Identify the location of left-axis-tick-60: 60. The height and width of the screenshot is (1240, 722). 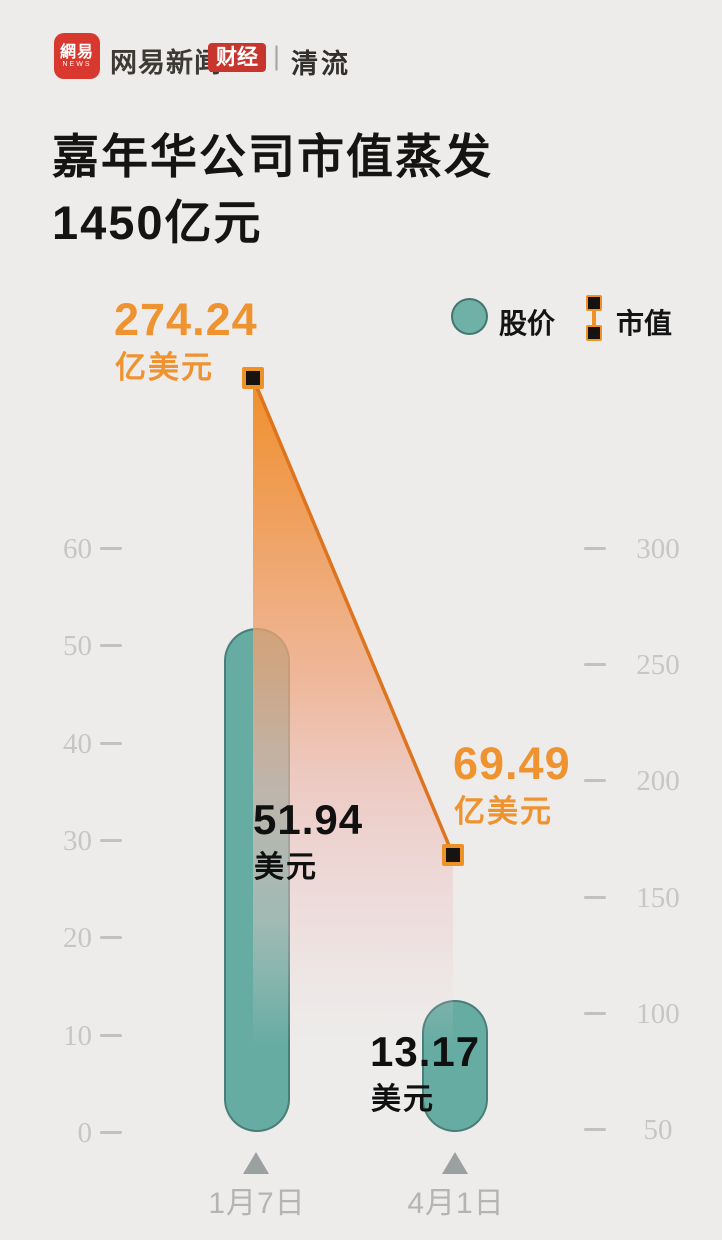
(77, 549).